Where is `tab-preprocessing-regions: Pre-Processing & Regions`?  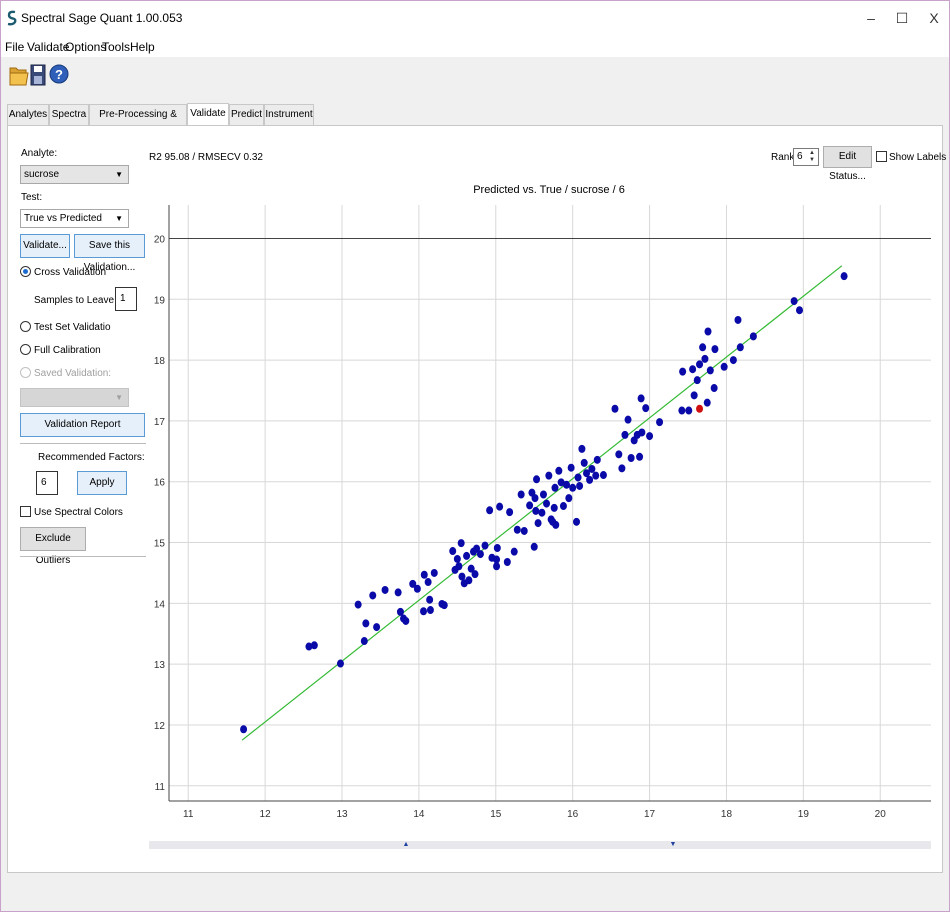
tab-preprocessing-regions: Pre-Processing & Regions is located at coordinates (138, 122).